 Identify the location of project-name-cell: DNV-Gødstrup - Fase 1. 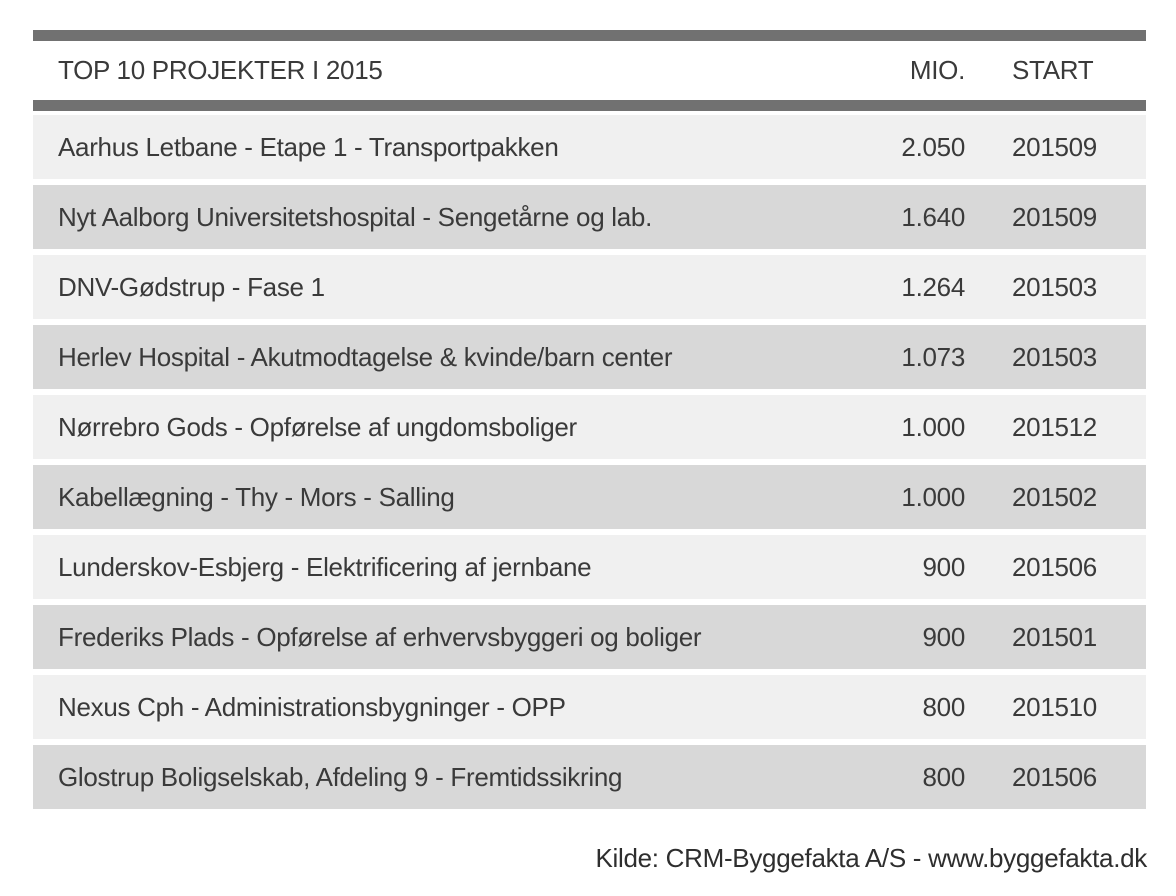
(191, 286).